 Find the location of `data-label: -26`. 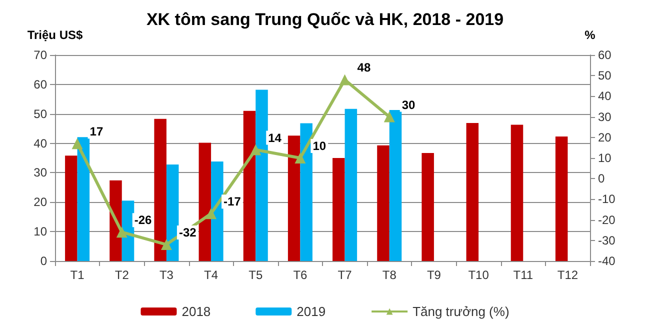

data-label: -26 is located at coordinates (143, 220).